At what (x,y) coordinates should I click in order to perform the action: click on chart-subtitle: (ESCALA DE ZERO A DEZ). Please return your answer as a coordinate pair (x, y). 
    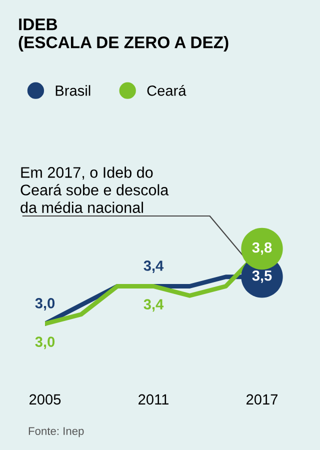
    Looking at the image, I should click on (123, 44).